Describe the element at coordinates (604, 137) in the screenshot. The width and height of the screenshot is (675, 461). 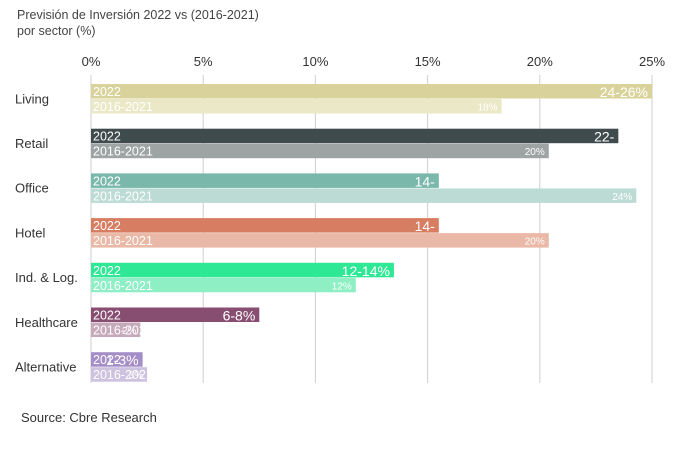
I see `data-label: 22-` at that location.